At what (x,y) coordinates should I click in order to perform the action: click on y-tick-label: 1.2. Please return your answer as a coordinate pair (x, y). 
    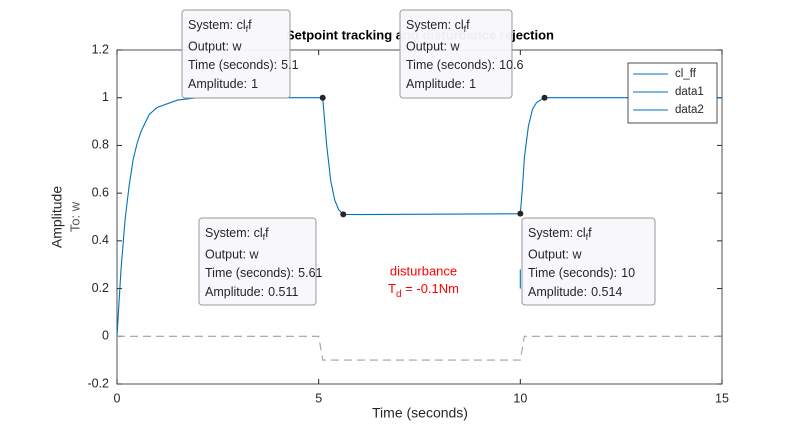
    Looking at the image, I should click on (100, 49).